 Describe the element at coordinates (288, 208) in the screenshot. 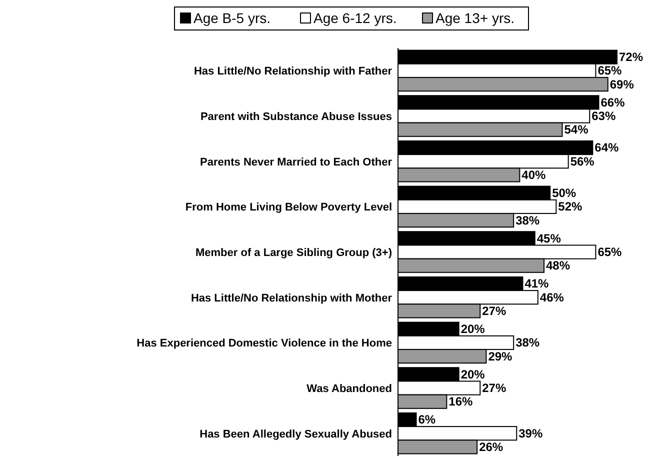

I see `y-tick-label: From Home Living Below Poverty Level` at that location.